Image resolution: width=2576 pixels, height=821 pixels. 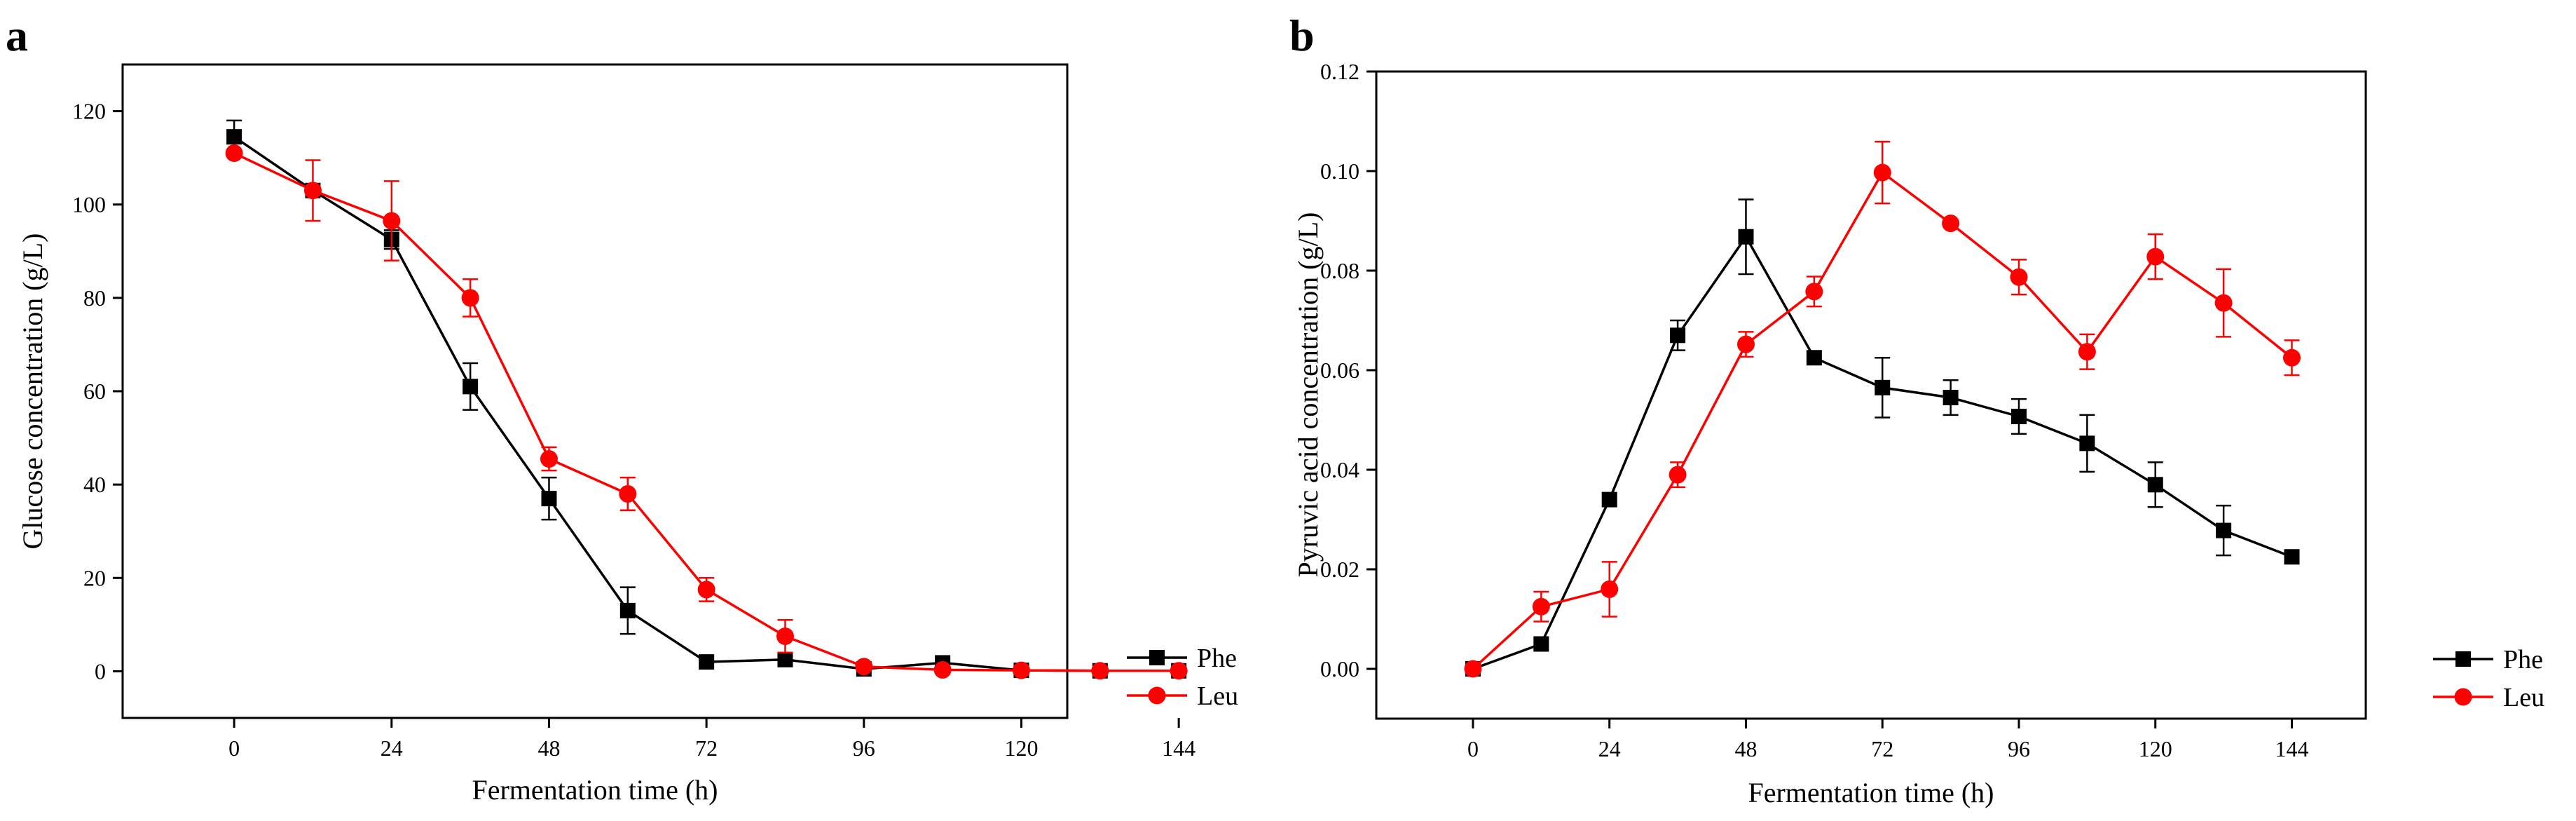 I want to click on y-tick-label: 0.06, so click(x=1339, y=370).